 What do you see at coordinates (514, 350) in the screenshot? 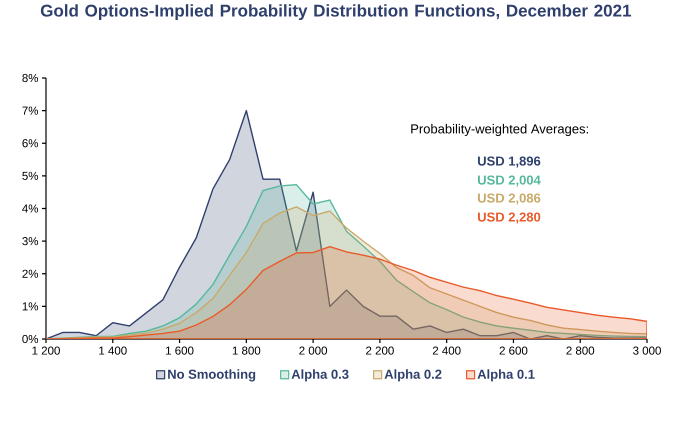
I see `x-tick-label: 2 600` at bounding box center [514, 350].